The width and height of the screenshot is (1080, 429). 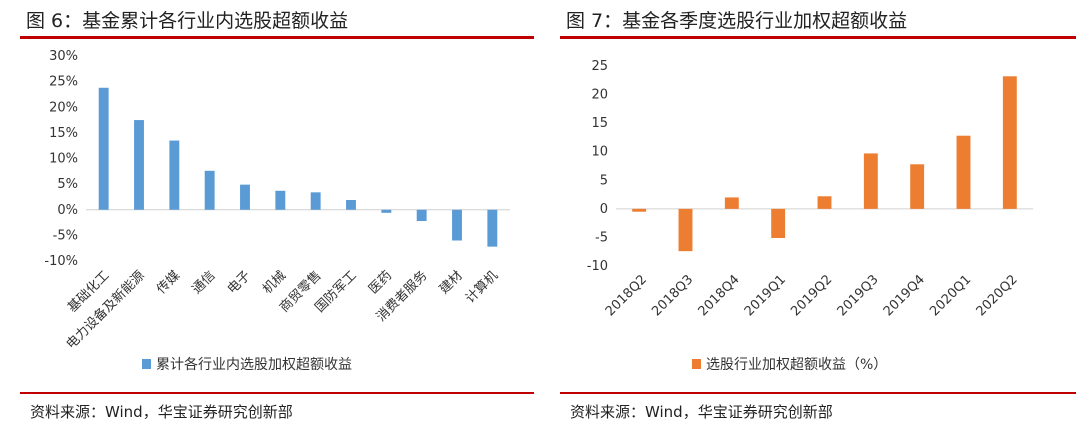 I want to click on y-tick-label: -10%, so click(x=61, y=261).